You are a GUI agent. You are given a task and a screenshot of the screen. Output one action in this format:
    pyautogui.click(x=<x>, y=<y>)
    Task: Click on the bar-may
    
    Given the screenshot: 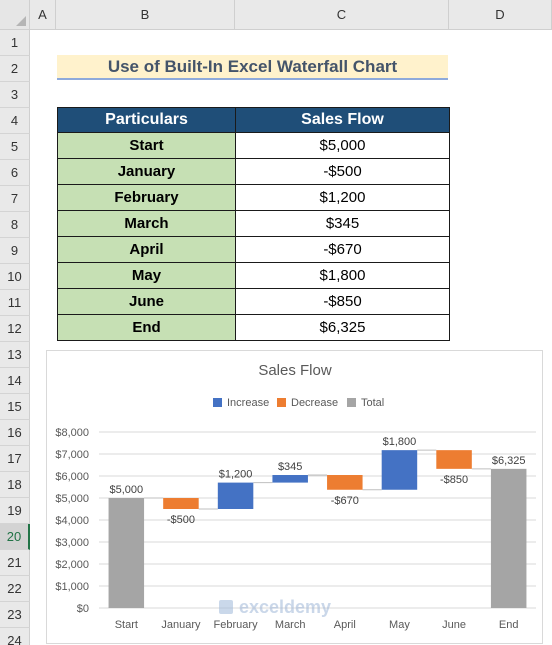 What is the action you would take?
    pyautogui.click(x=399, y=470)
    